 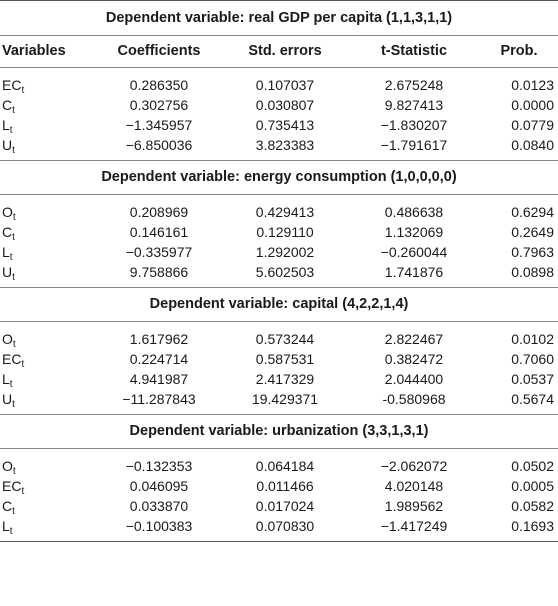 I want to click on std-error-cell: 0.064184, so click(x=285, y=466).